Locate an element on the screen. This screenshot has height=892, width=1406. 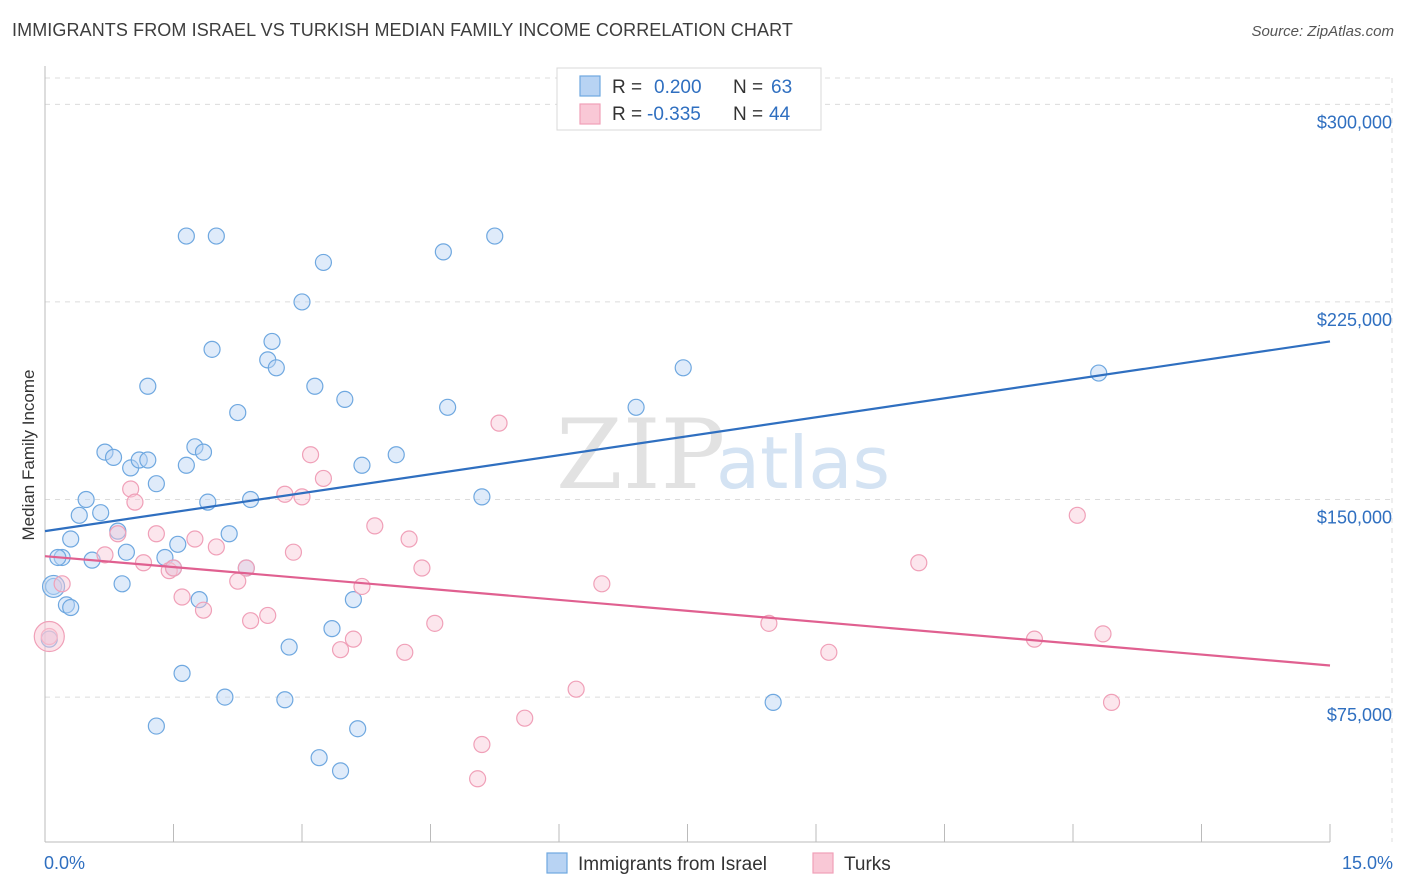
bottom-legend-swatch-israel is located at coordinates (557, 863).